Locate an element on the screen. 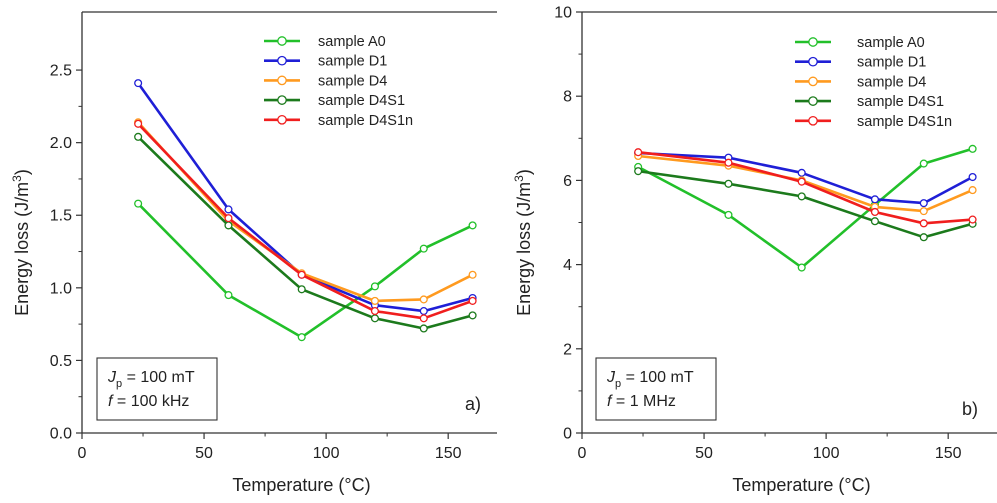 The image size is (997, 503). y-tick-label: 0.0 is located at coordinates (61, 434).